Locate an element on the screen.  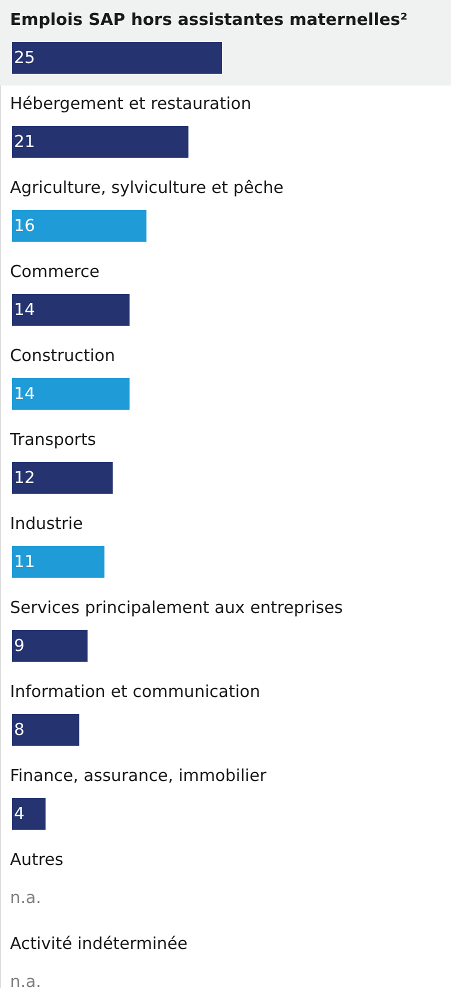
y-tick-label: Services principalement aux entreprises is located at coordinates (176, 608).